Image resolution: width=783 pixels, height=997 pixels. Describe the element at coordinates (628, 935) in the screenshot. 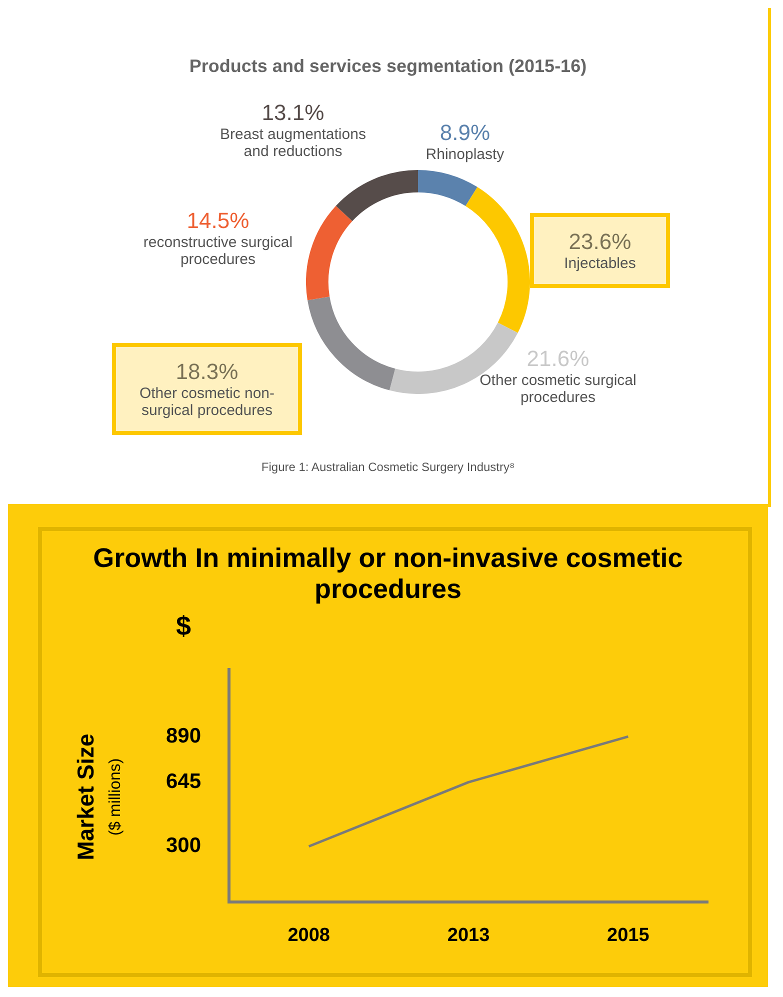

I see `x-tick-label: 2015` at that location.